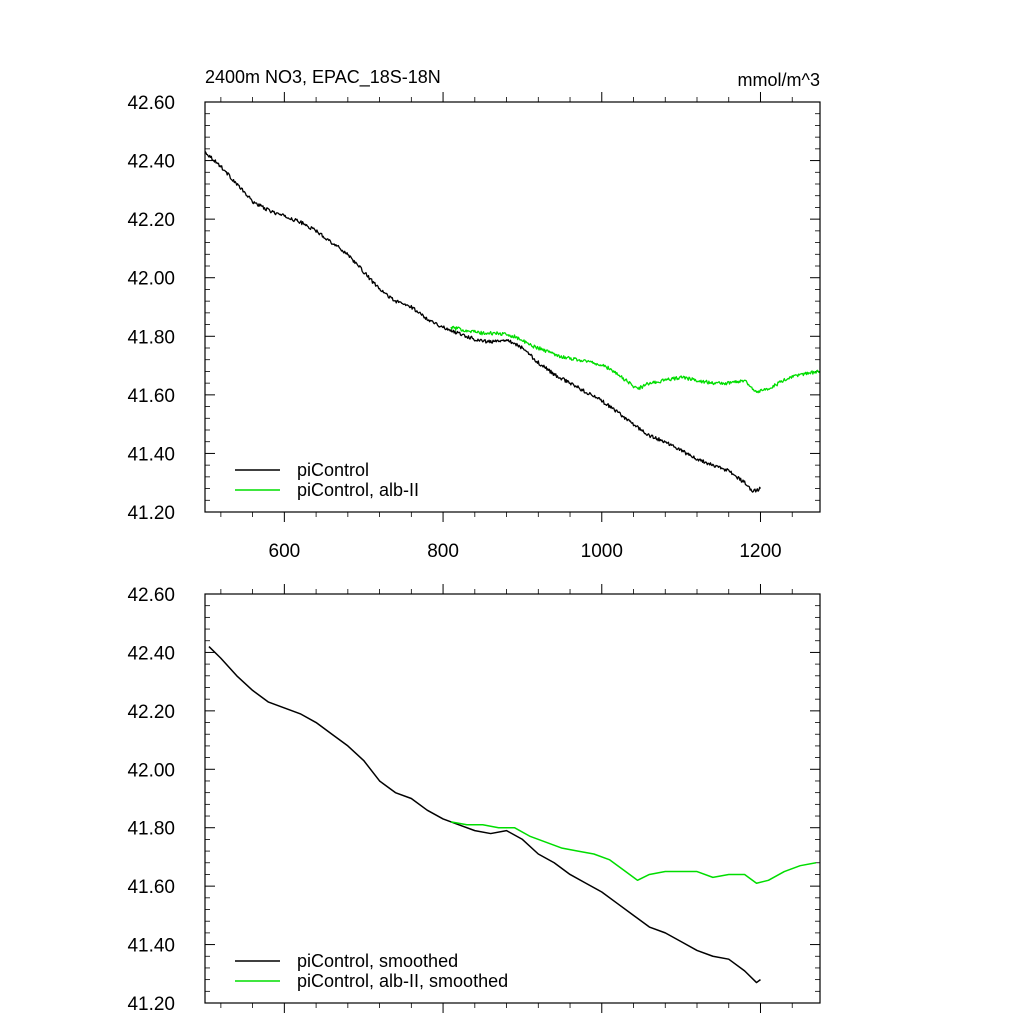 This screenshot has width=1024, height=1024. What do you see at coordinates (377, 961) in the screenshot?
I see `legend-label-picontrol-smoothed: piControl, smoothed` at bounding box center [377, 961].